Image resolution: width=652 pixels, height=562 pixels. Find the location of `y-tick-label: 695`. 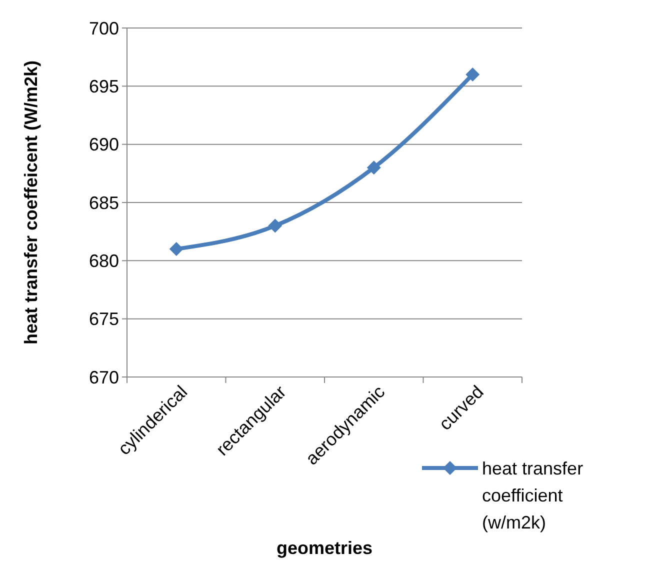

y-tick-label: 695 is located at coordinates (103, 86).